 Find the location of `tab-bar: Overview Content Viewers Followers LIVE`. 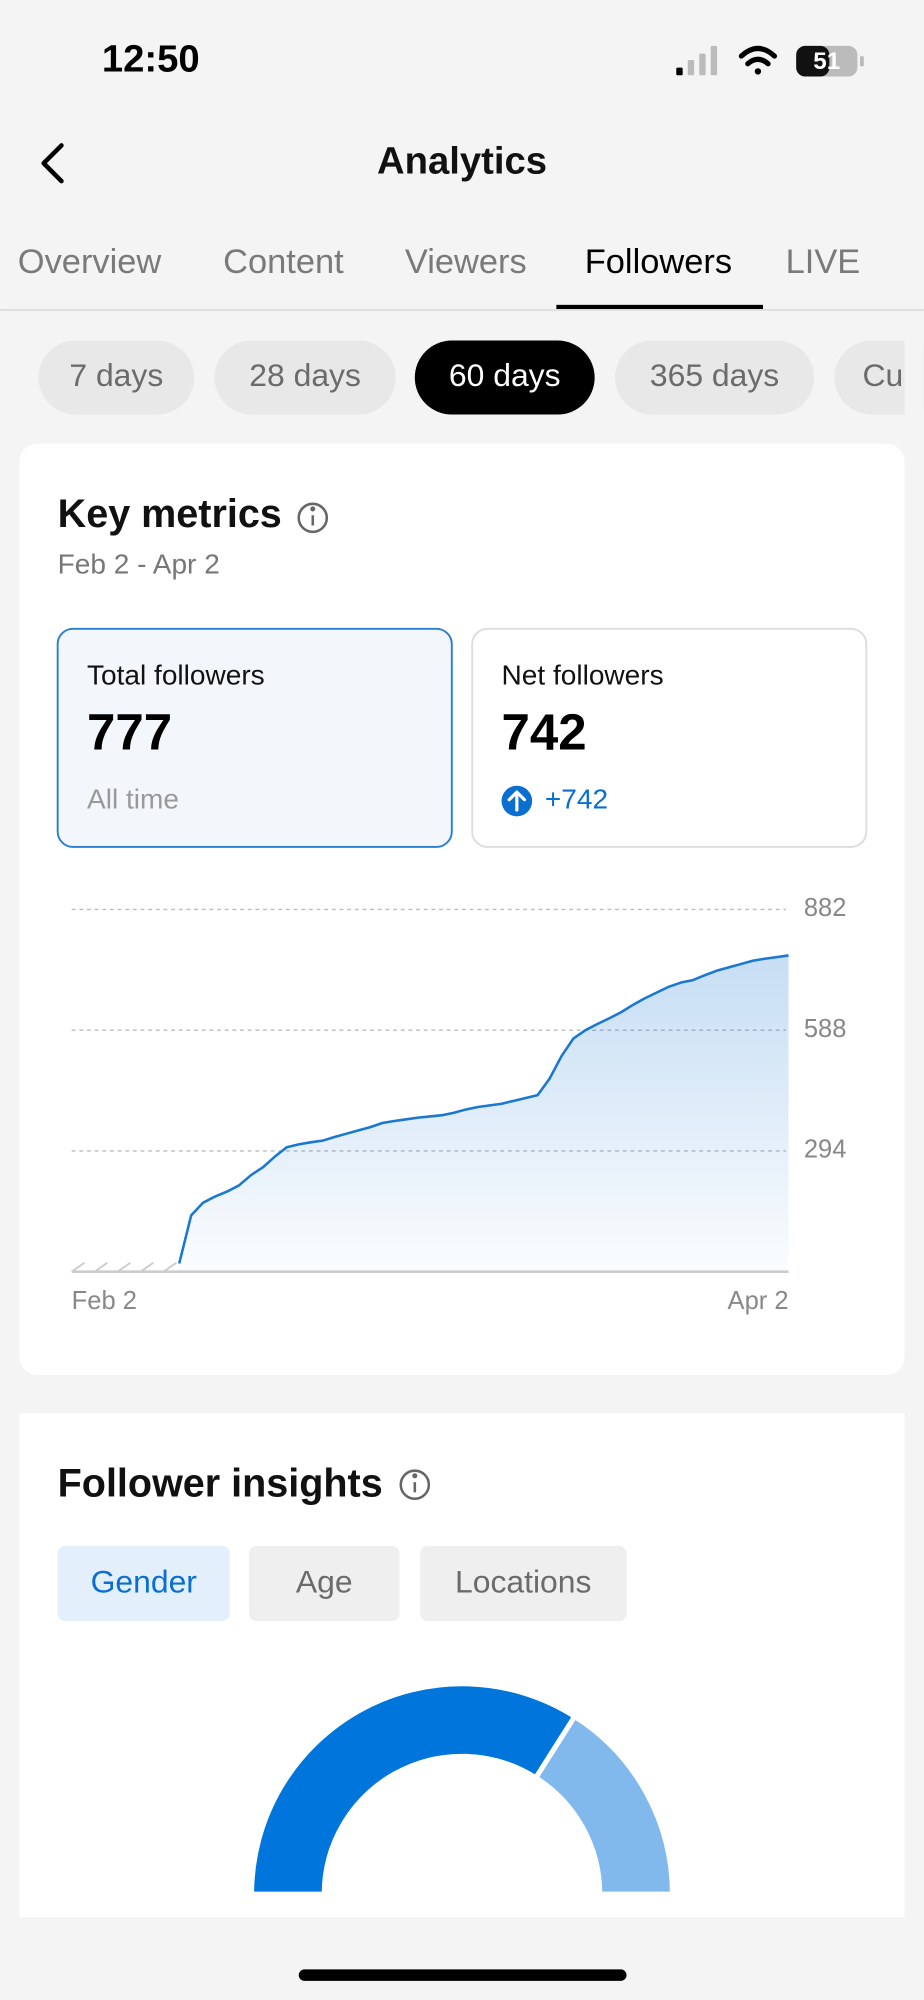

tab-bar: Overview Content Viewers Followers LIVE is located at coordinates (439, 276).